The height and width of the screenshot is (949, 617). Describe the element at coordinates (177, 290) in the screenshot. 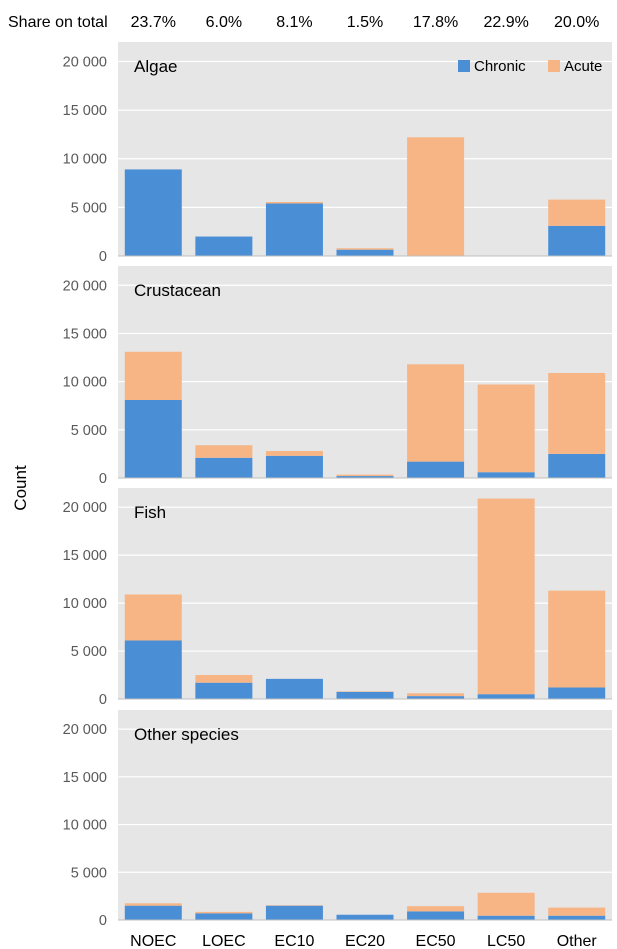

I see `panel-title: Crustacean` at that location.